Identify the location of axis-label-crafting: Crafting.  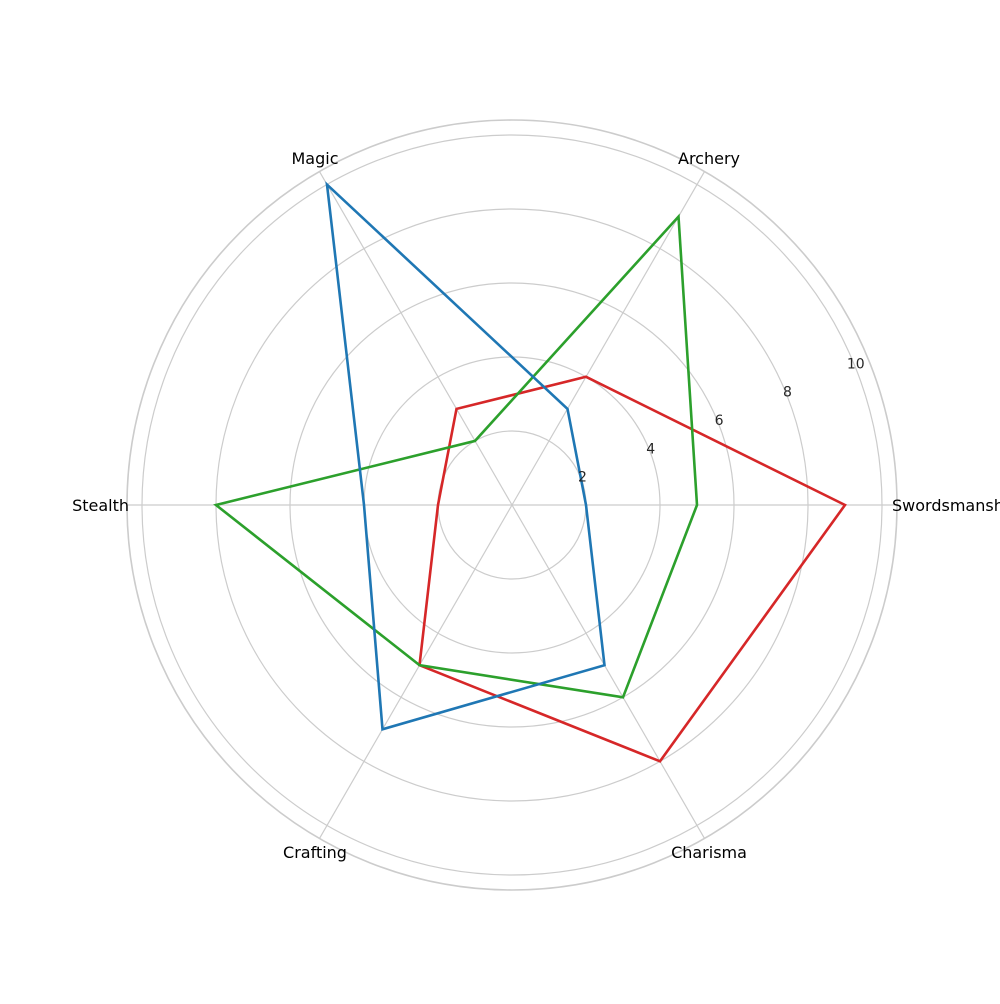
(315, 852).